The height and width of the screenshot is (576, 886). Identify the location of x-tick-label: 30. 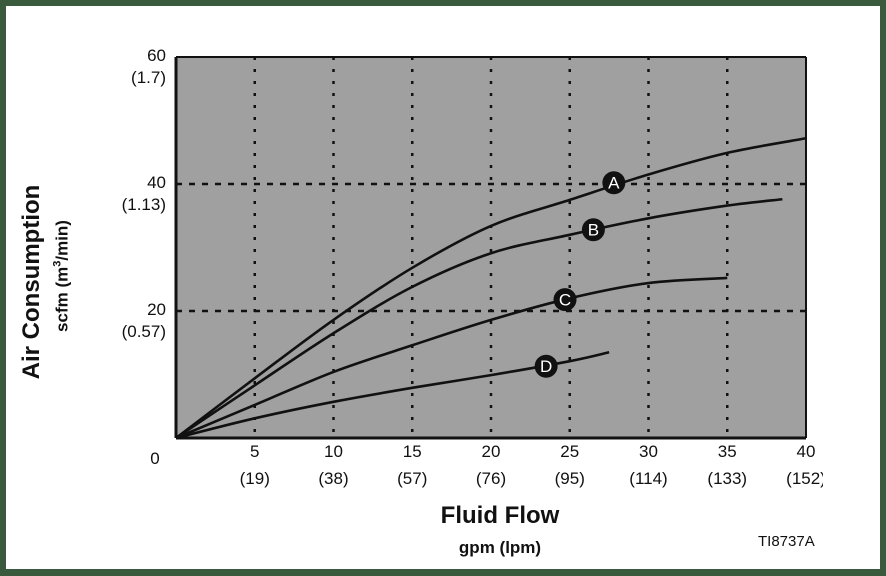
(648, 451).